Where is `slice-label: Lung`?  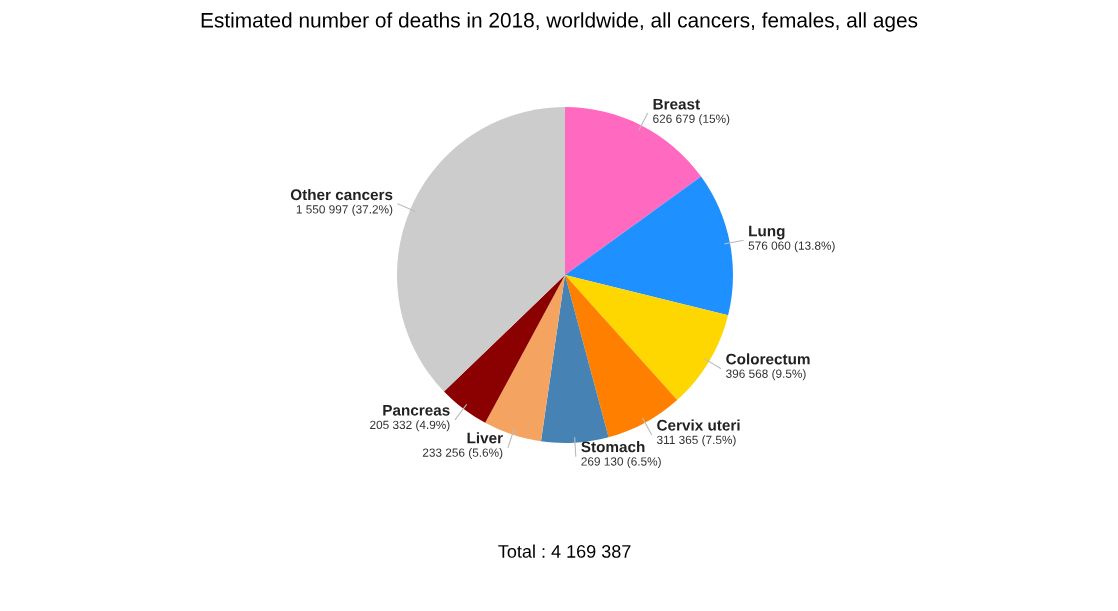 slice-label: Lung is located at coordinates (767, 232).